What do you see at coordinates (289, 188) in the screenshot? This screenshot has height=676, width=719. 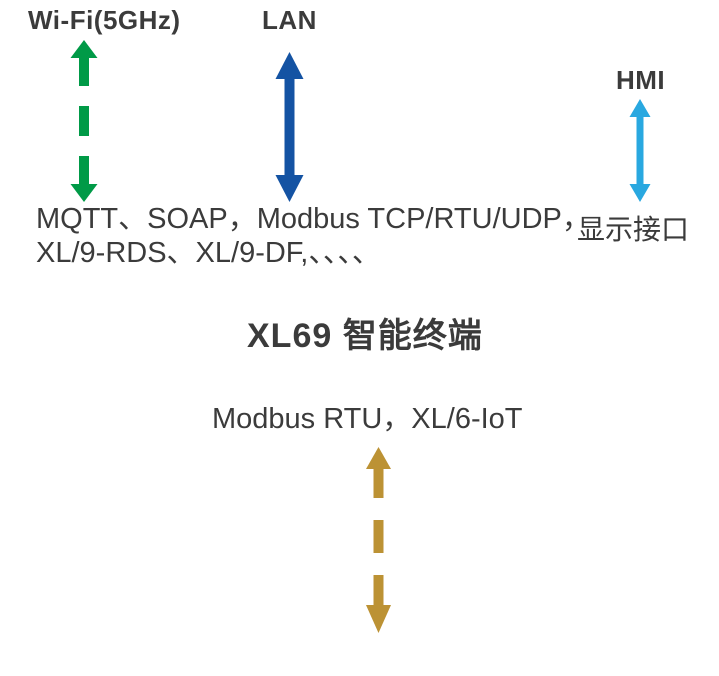 I see `lan-arrowhead-down` at bounding box center [289, 188].